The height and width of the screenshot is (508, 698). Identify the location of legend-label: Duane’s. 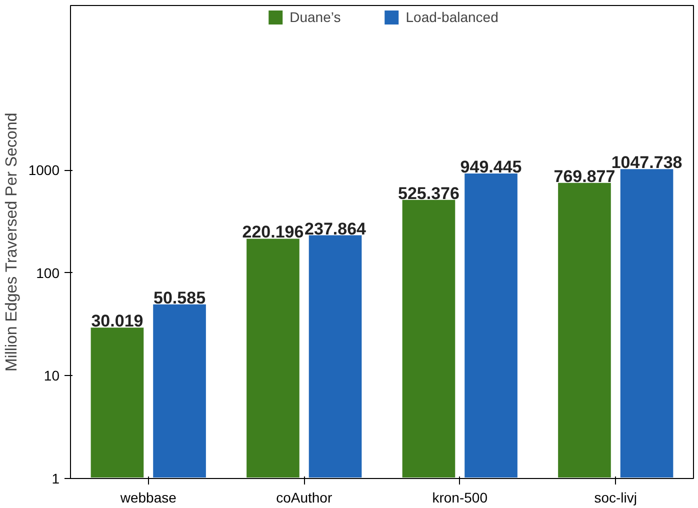
(315, 17).